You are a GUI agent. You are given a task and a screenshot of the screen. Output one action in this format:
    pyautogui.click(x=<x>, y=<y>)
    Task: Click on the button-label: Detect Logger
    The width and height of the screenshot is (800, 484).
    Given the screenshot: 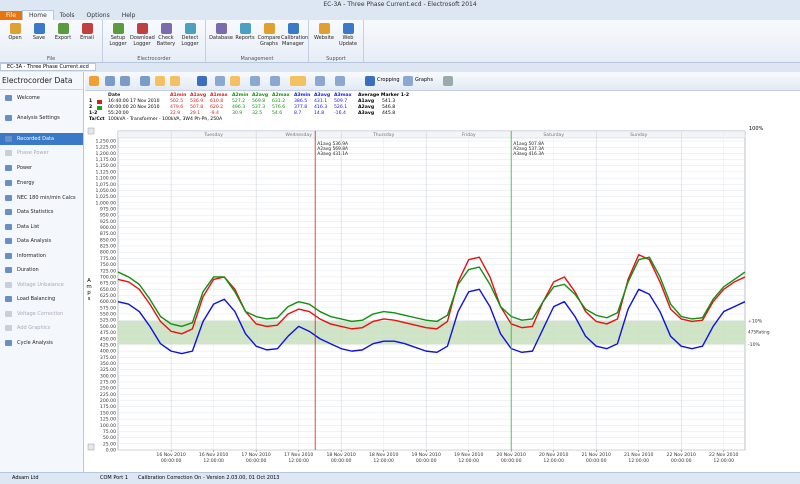 What is the action you would take?
    pyautogui.click(x=190, y=41)
    